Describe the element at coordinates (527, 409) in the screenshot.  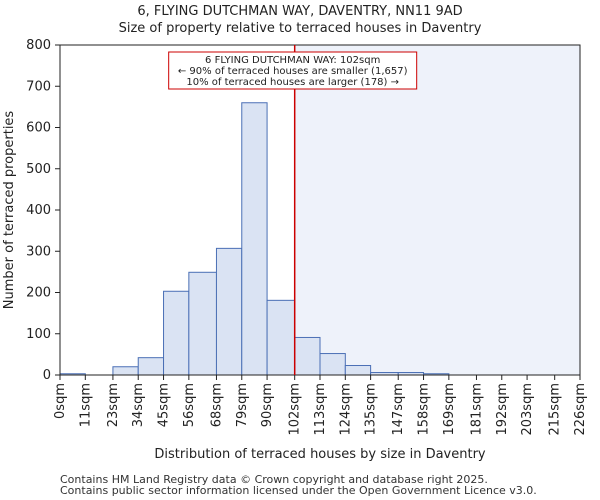
I see `x-tick-label: 203sqm` at that location.